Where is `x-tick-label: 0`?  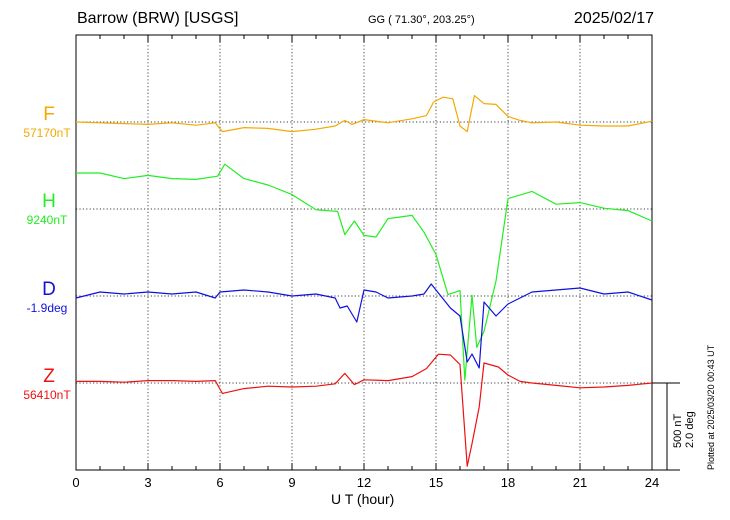
x-tick-label: 0 is located at coordinates (75, 482).